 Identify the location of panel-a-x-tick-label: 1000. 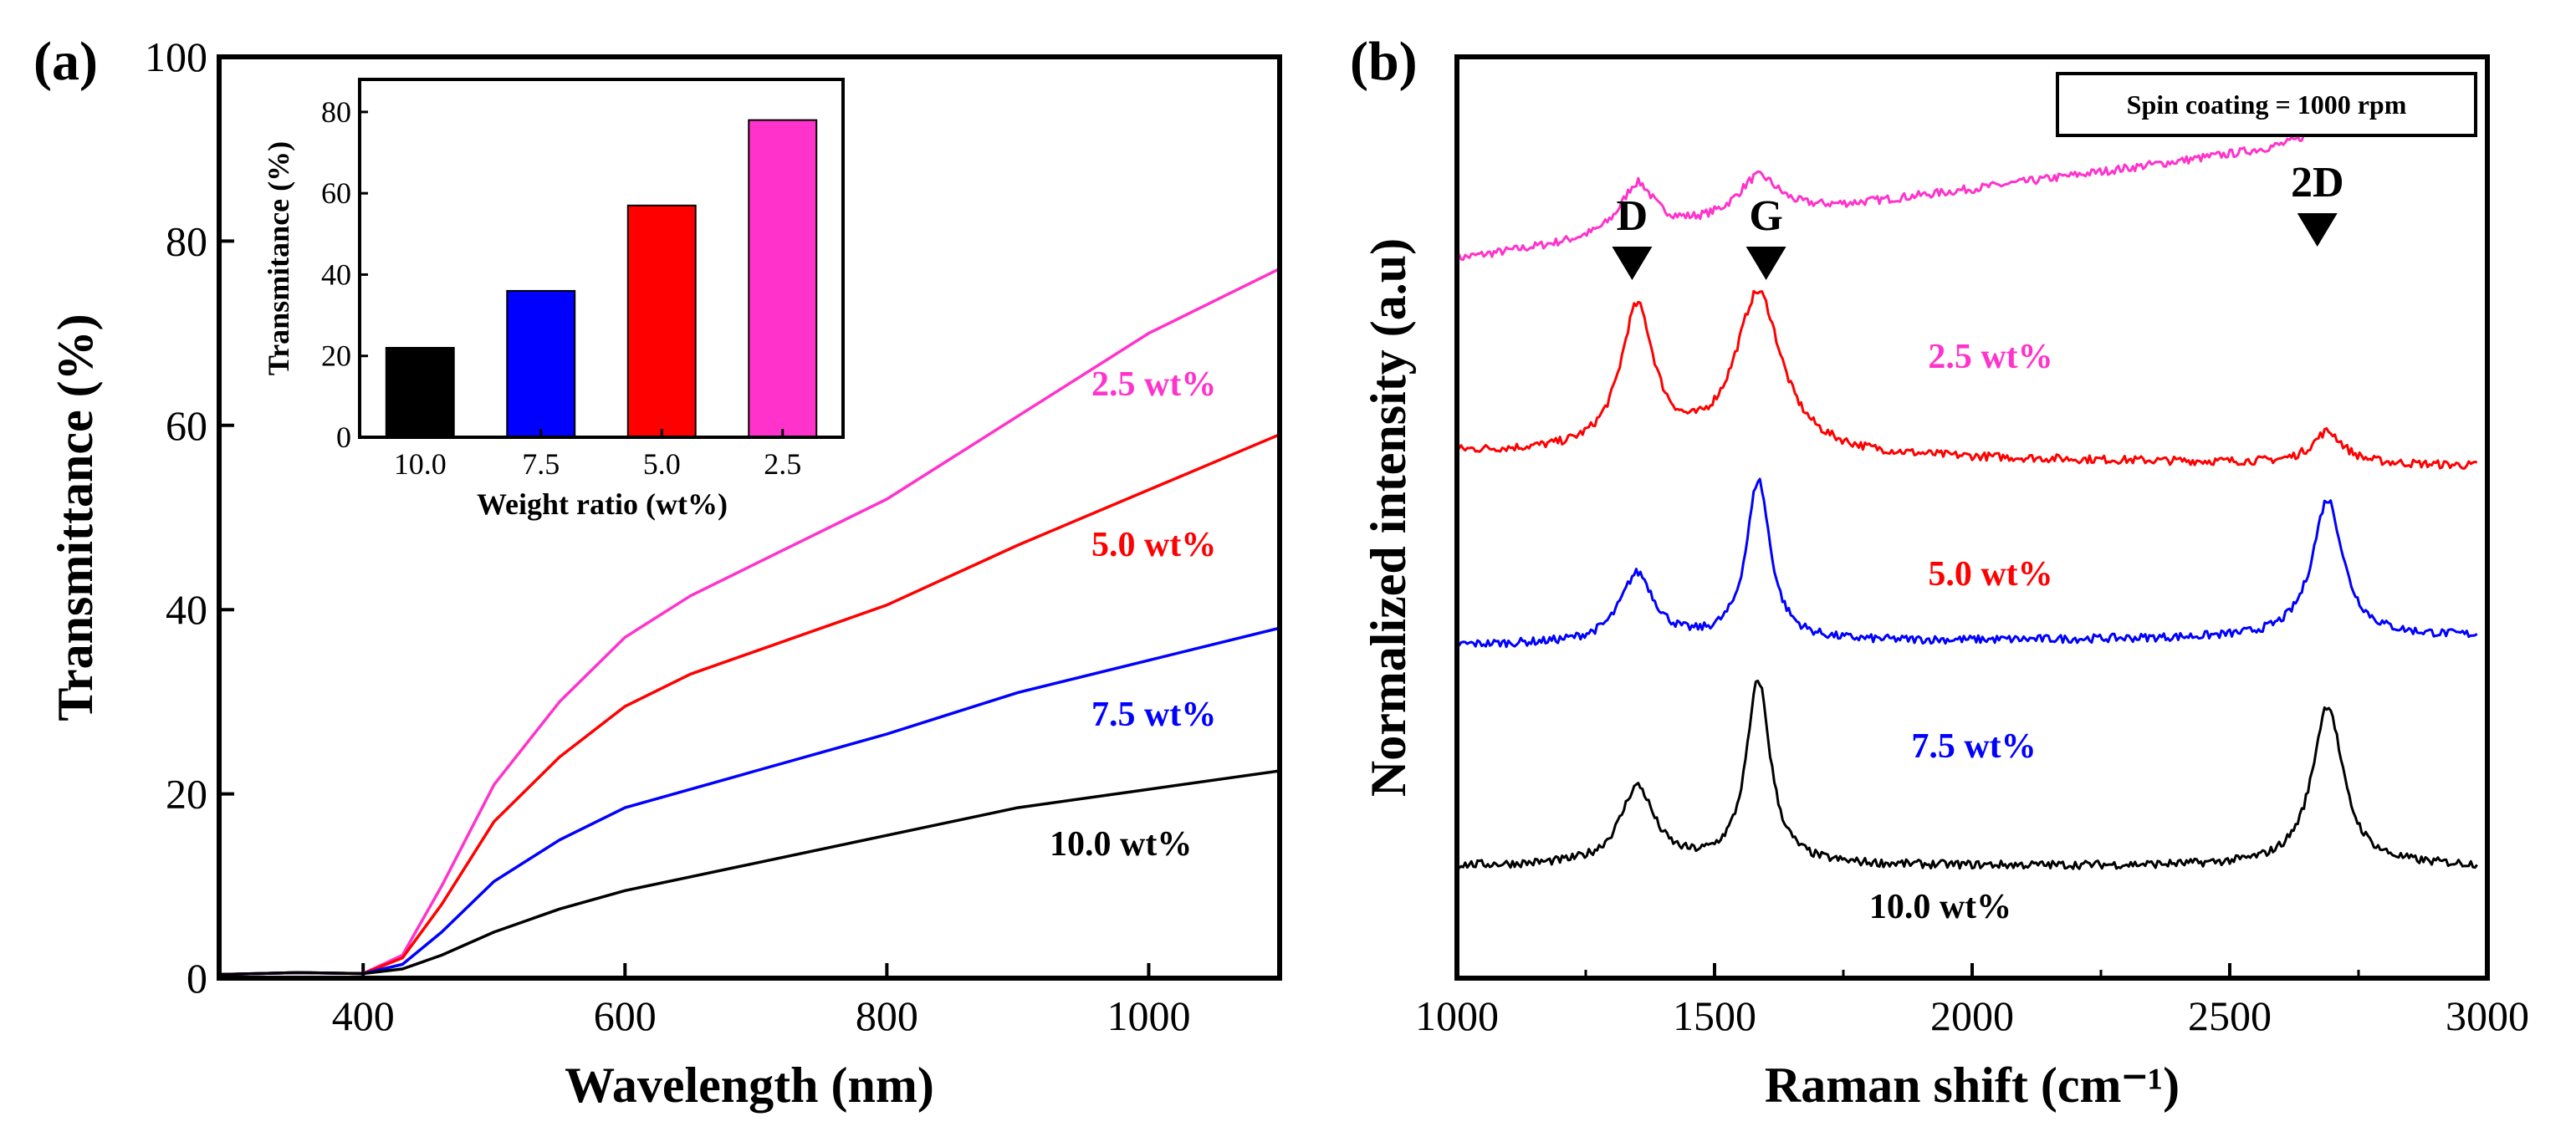
(1148, 1016).